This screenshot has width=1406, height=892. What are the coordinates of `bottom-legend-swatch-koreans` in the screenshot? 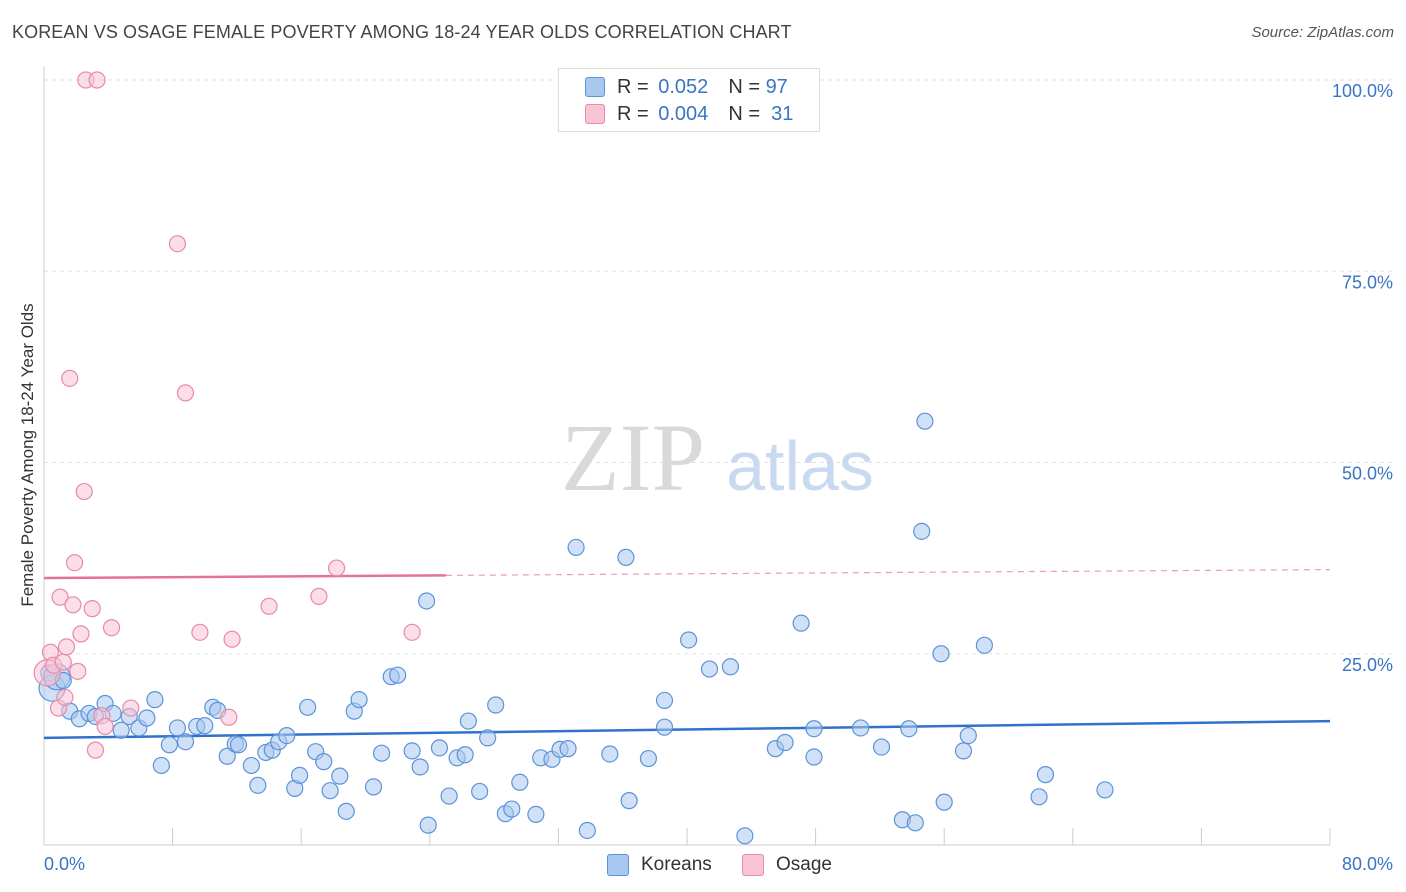 It's located at (618, 865).